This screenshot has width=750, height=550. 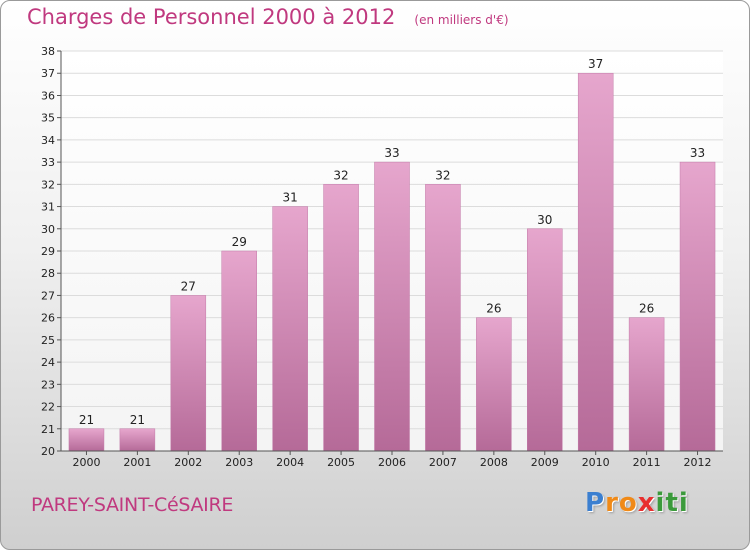 What do you see at coordinates (48, 429) in the screenshot?
I see `y-tick-label: 21` at bounding box center [48, 429].